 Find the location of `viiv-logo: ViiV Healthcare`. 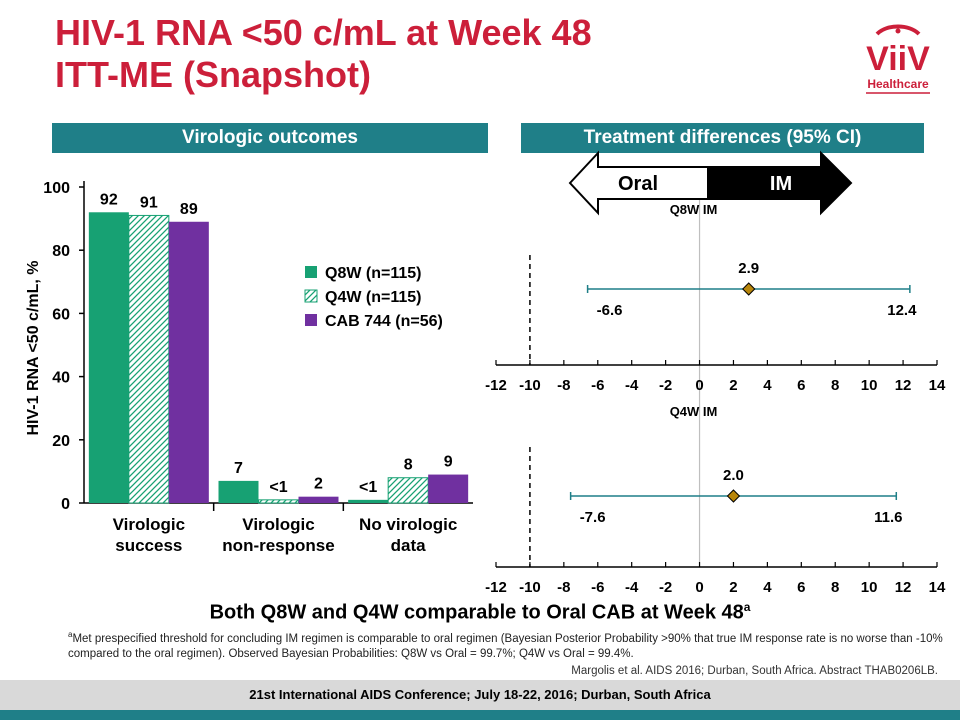

viiv-logo: ViiV Healthcare is located at coordinates (898, 59).